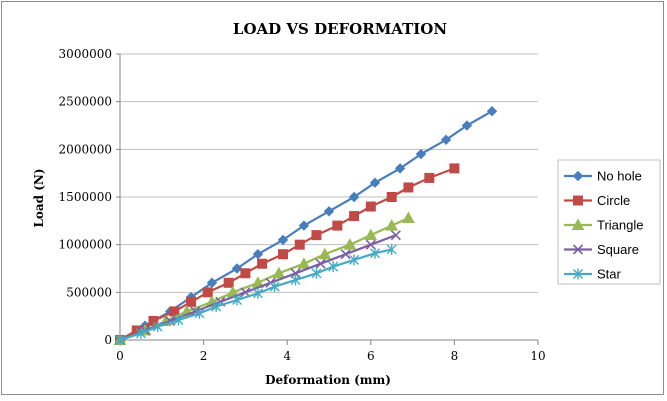 The image size is (667, 401). Describe the element at coordinates (593, 274) in the screenshot. I see `legend-item: Star` at that location.